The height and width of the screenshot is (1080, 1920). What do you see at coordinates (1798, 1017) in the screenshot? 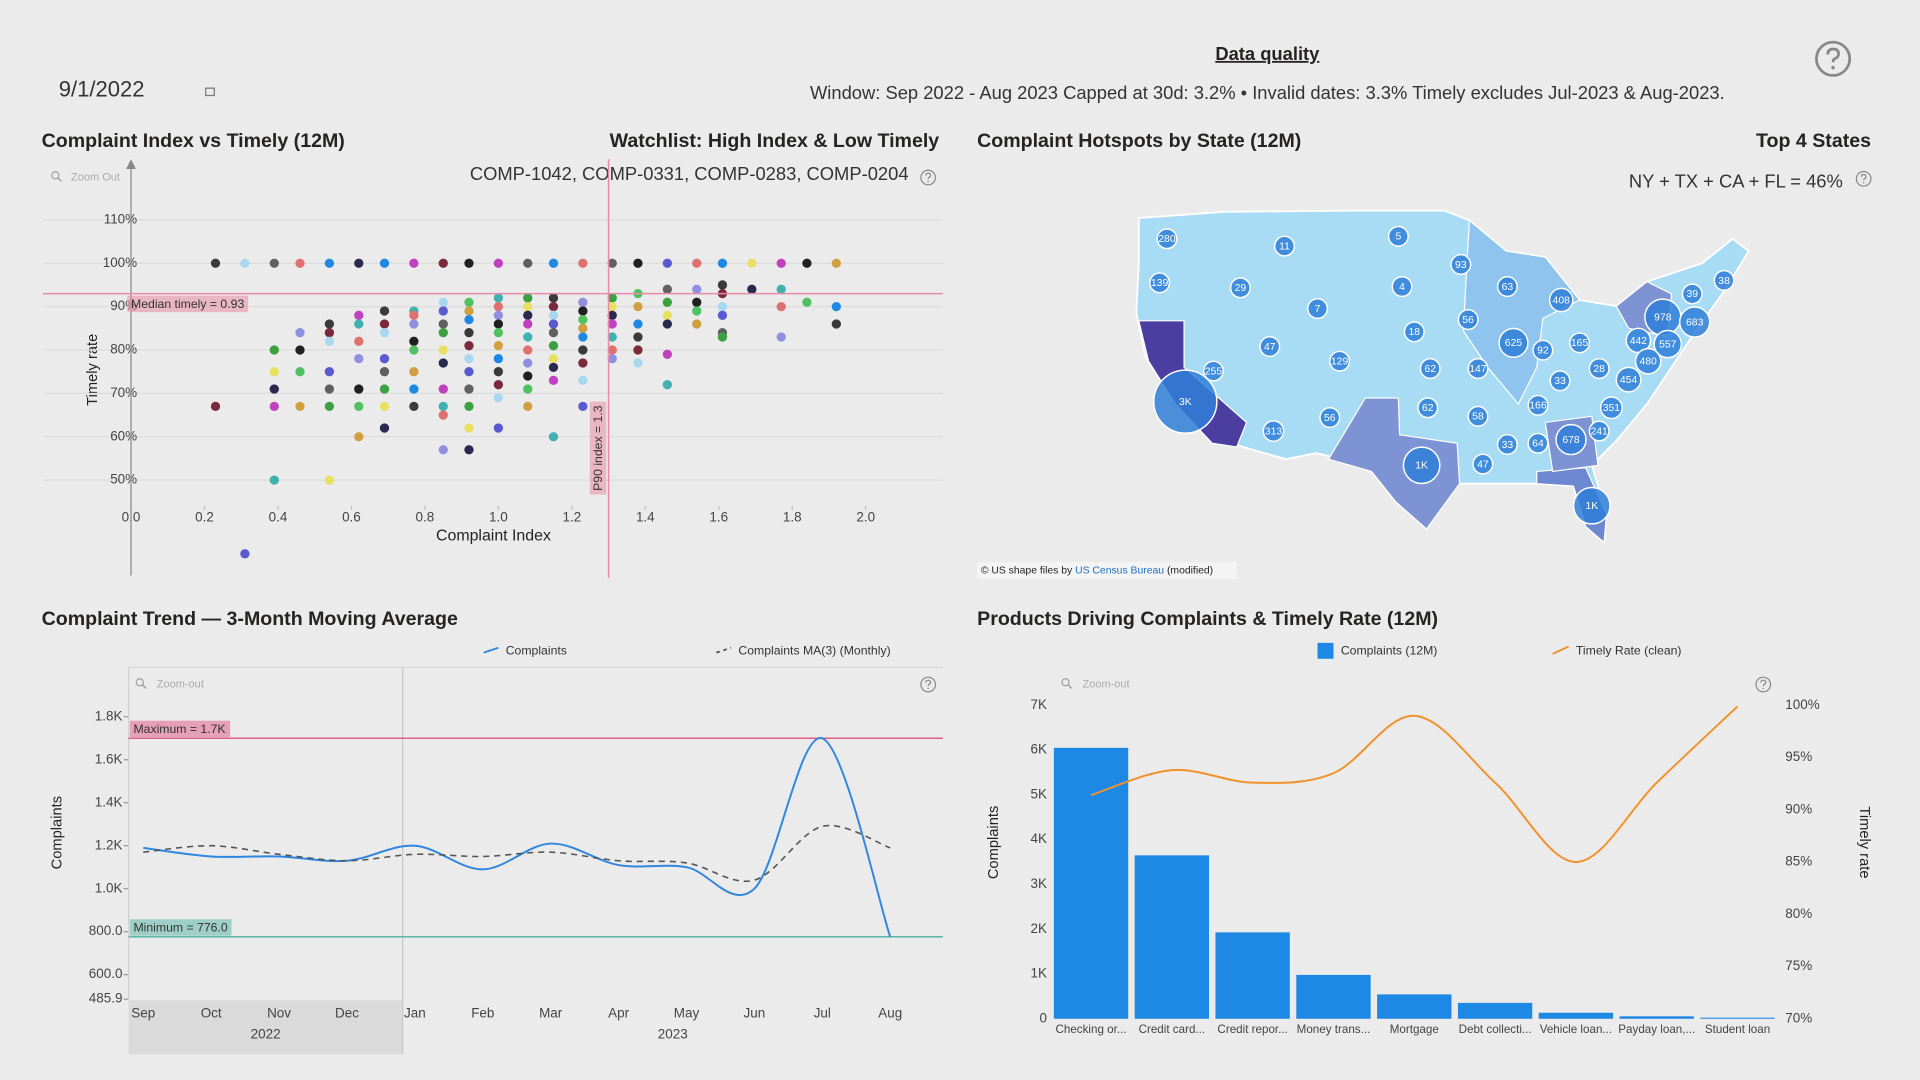
I see `y2-tick-label: 70%` at bounding box center [1798, 1017].